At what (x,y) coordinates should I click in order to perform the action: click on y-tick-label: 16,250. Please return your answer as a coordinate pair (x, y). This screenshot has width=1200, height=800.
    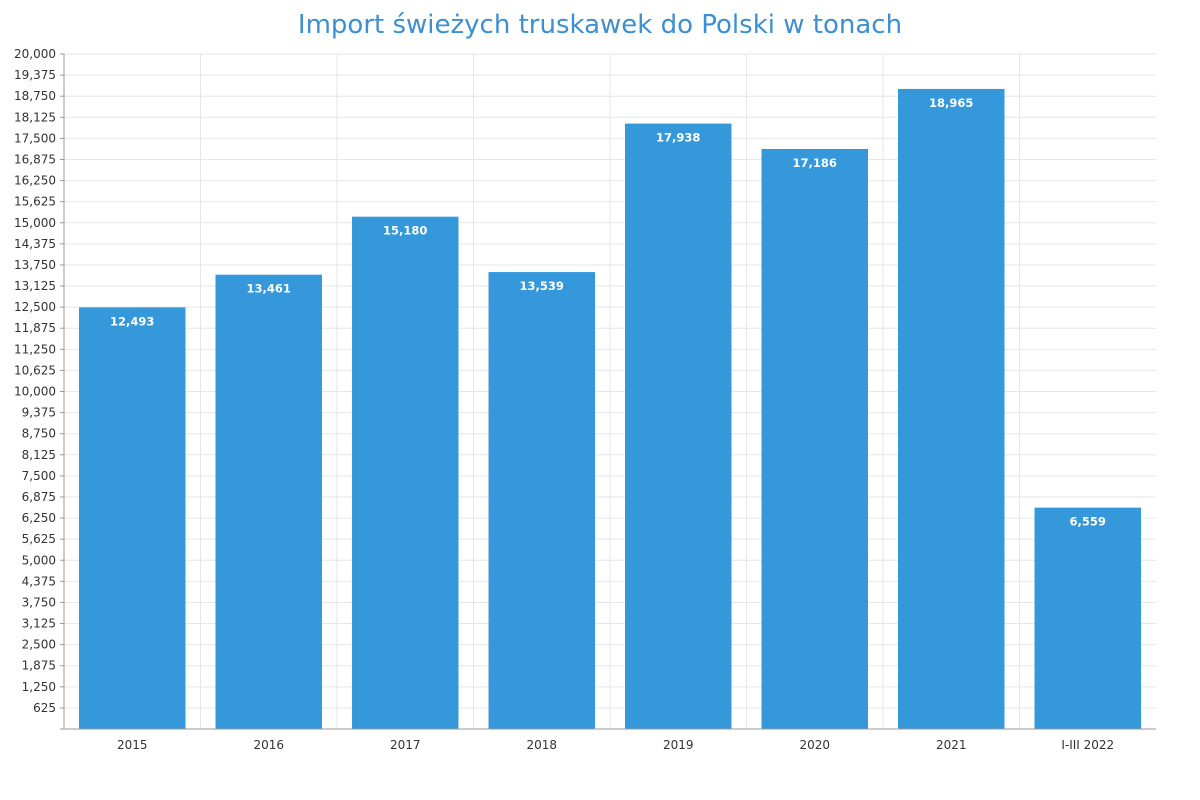
    Looking at the image, I should click on (35, 181).